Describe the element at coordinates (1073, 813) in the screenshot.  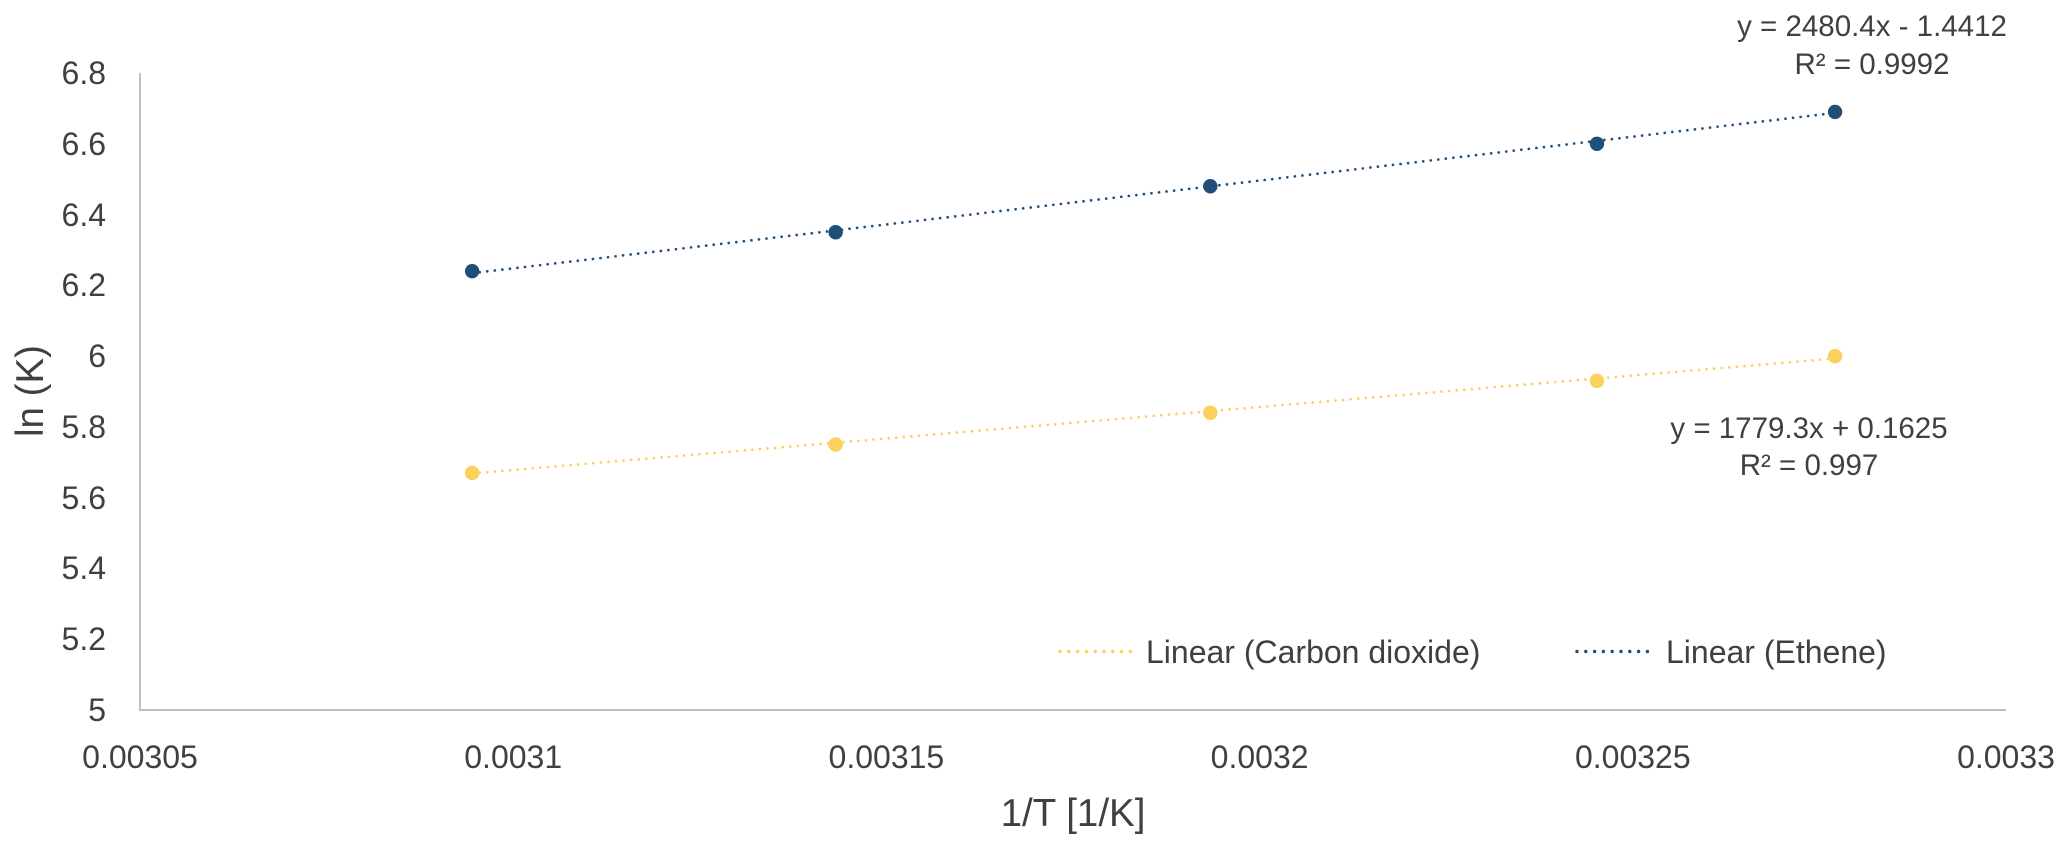
I see `x-axis-title: 1/T [1/K]` at that location.